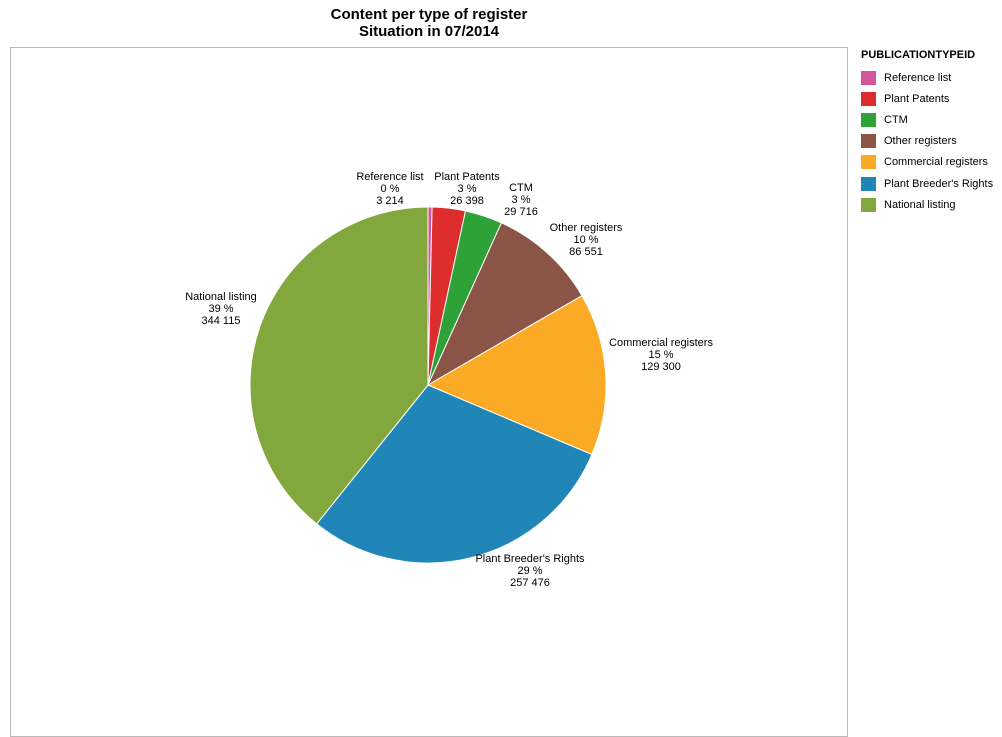  What do you see at coordinates (927, 119) in the screenshot?
I see `legend-item-ctm: CTM` at bounding box center [927, 119].